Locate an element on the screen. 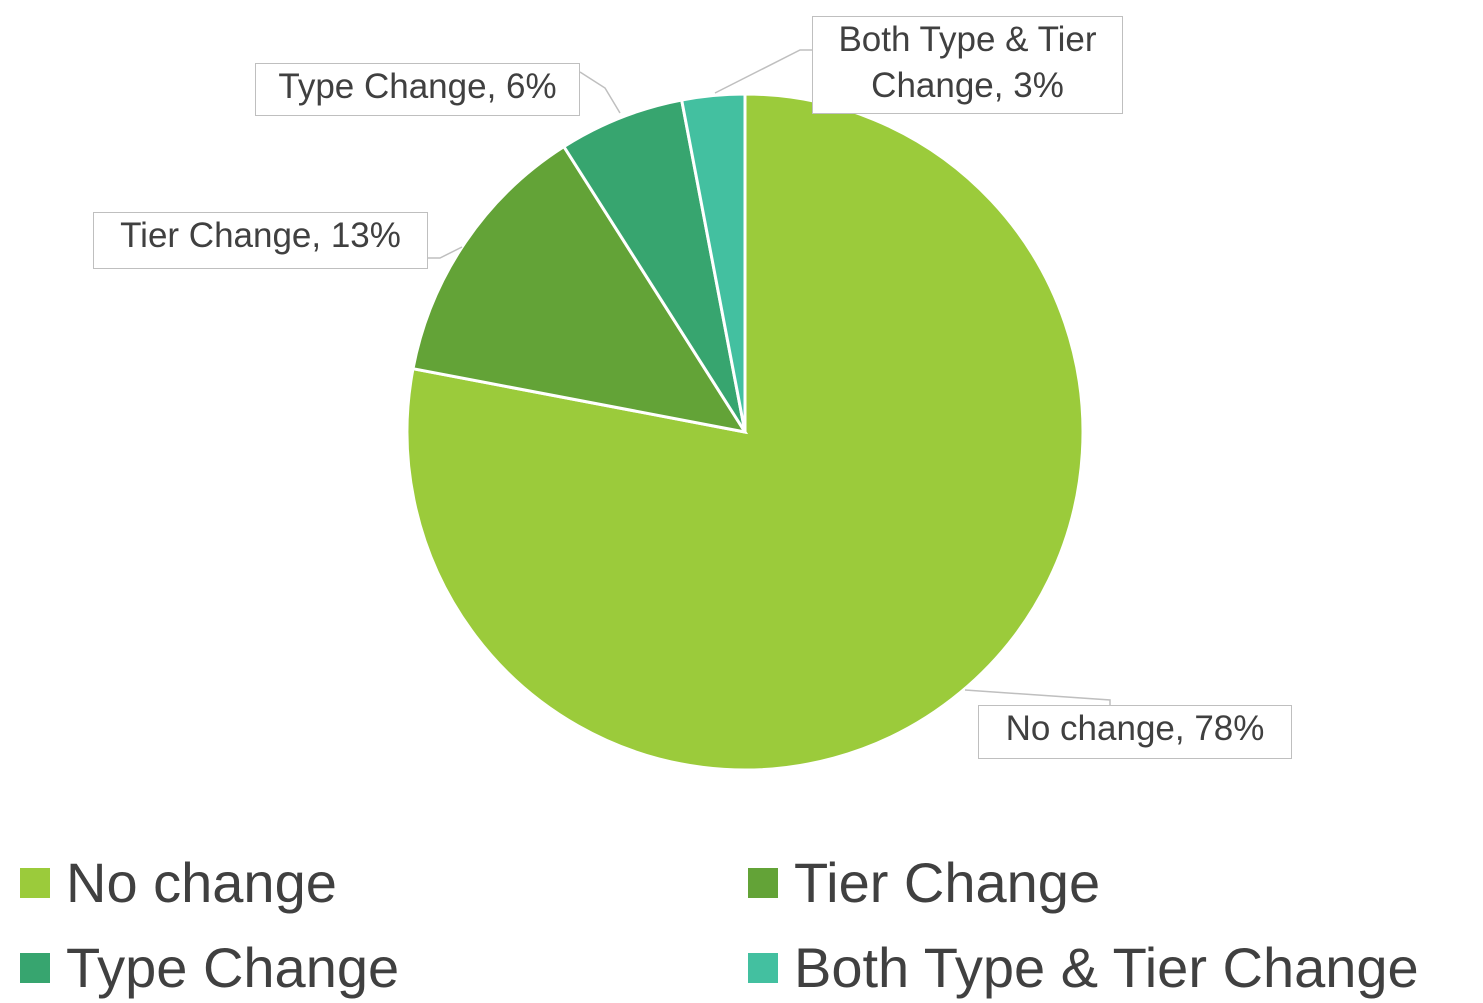 This screenshot has height=1003, width=1483. legend-label: No change is located at coordinates (201, 882).